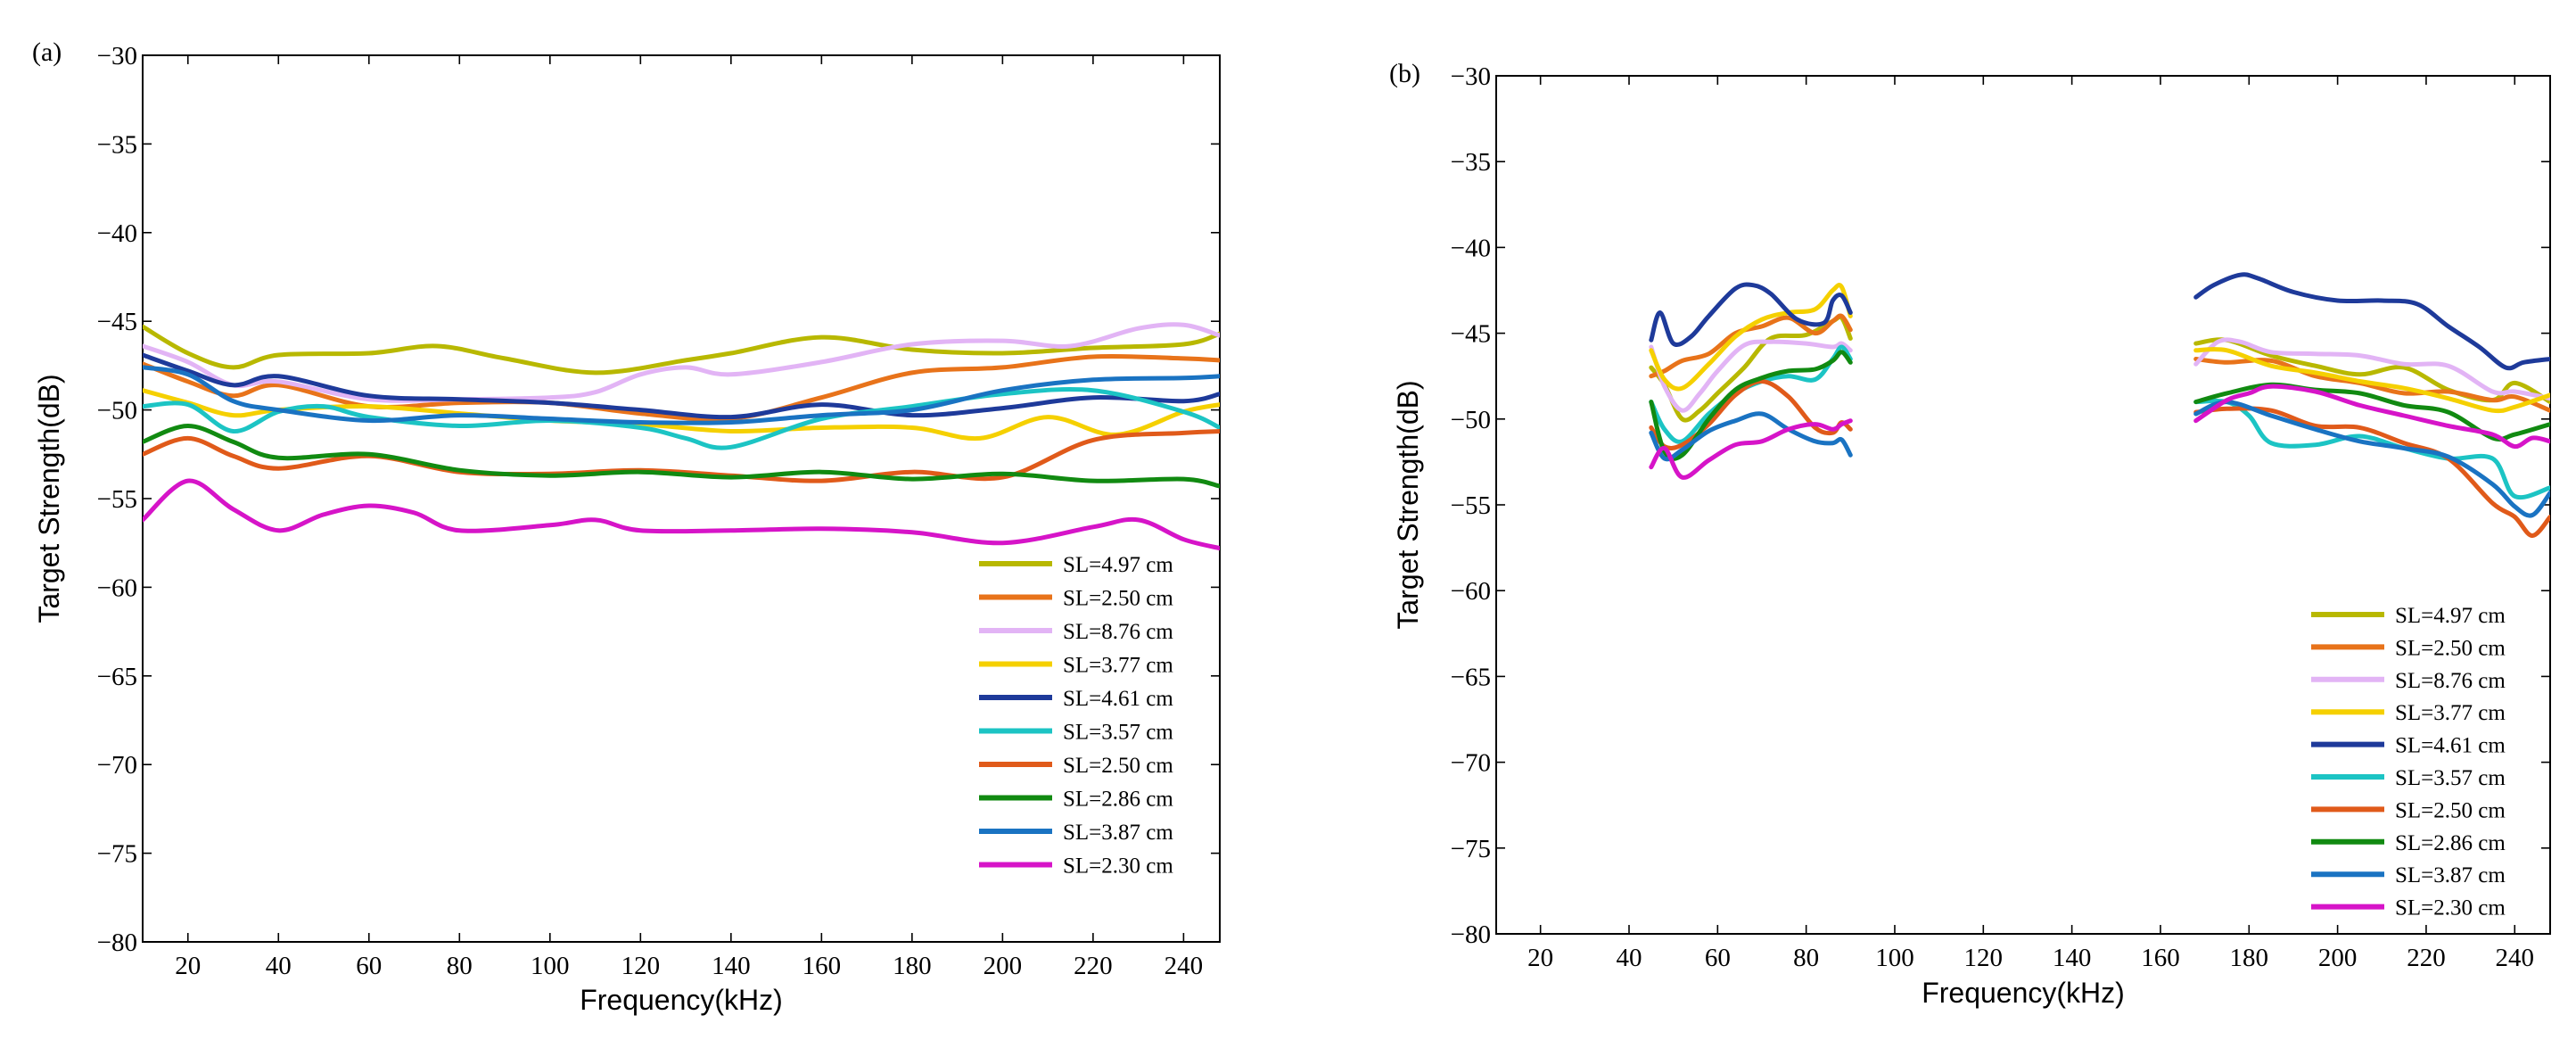 Image resolution: width=2576 pixels, height=1040 pixels. I want to click on legend-label: SL=2.30 cm, so click(2450, 908).